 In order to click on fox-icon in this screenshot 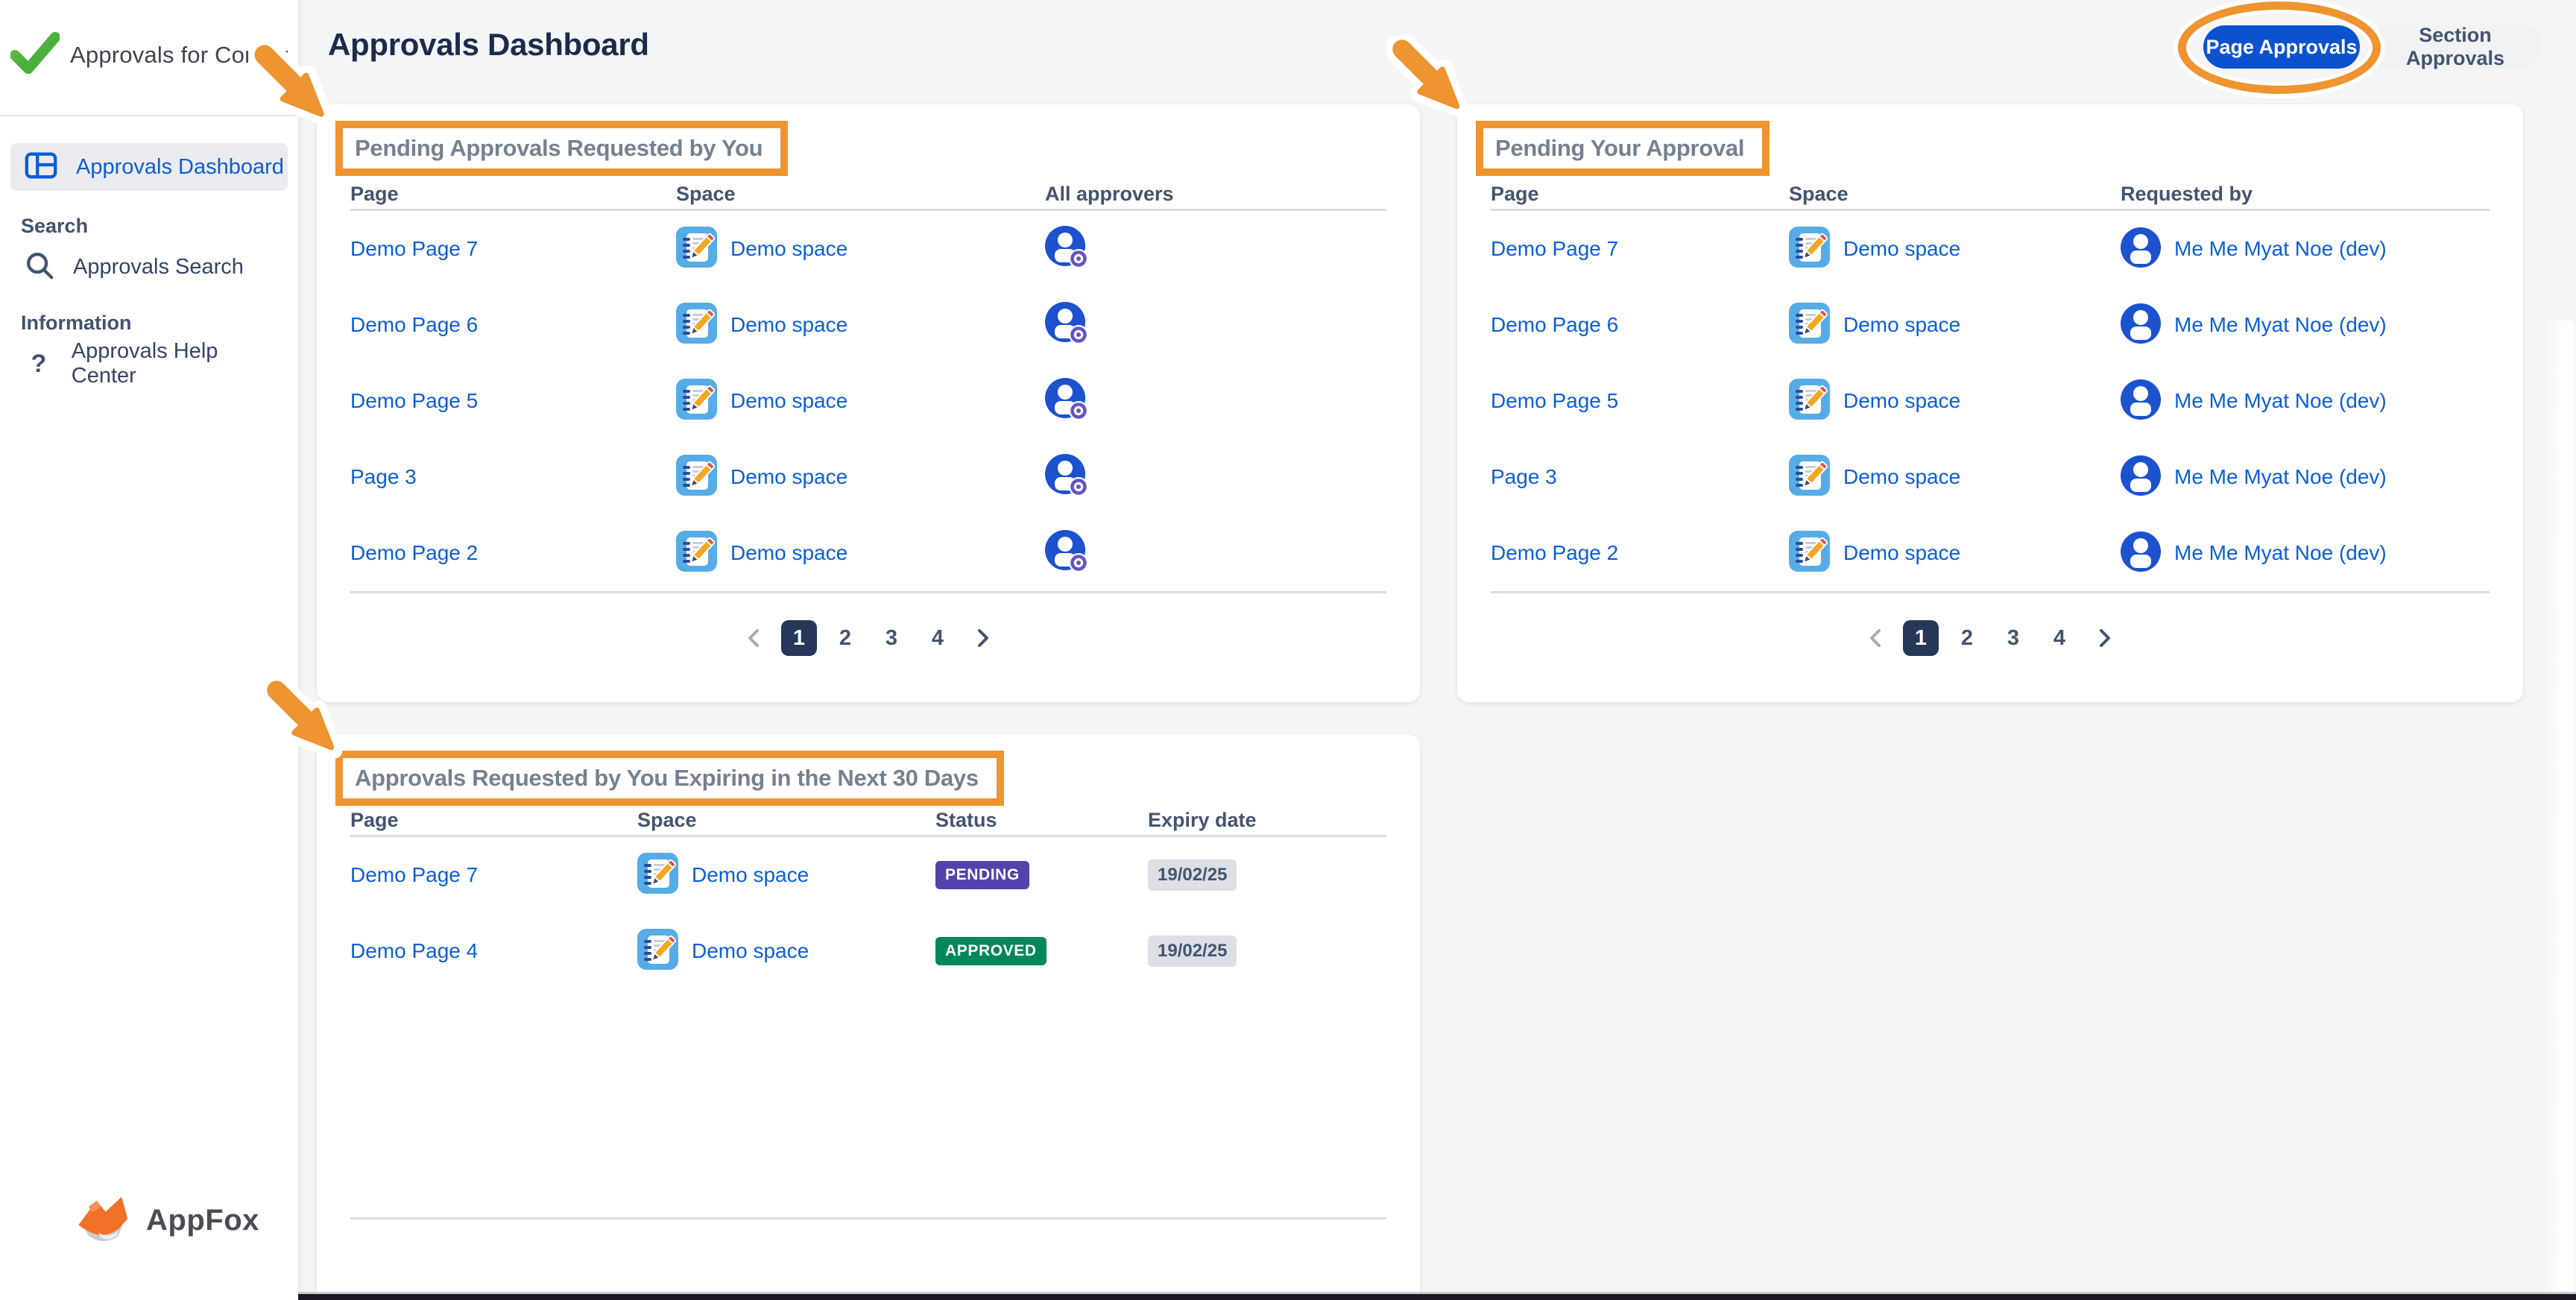, I will do `click(107, 1221)`.